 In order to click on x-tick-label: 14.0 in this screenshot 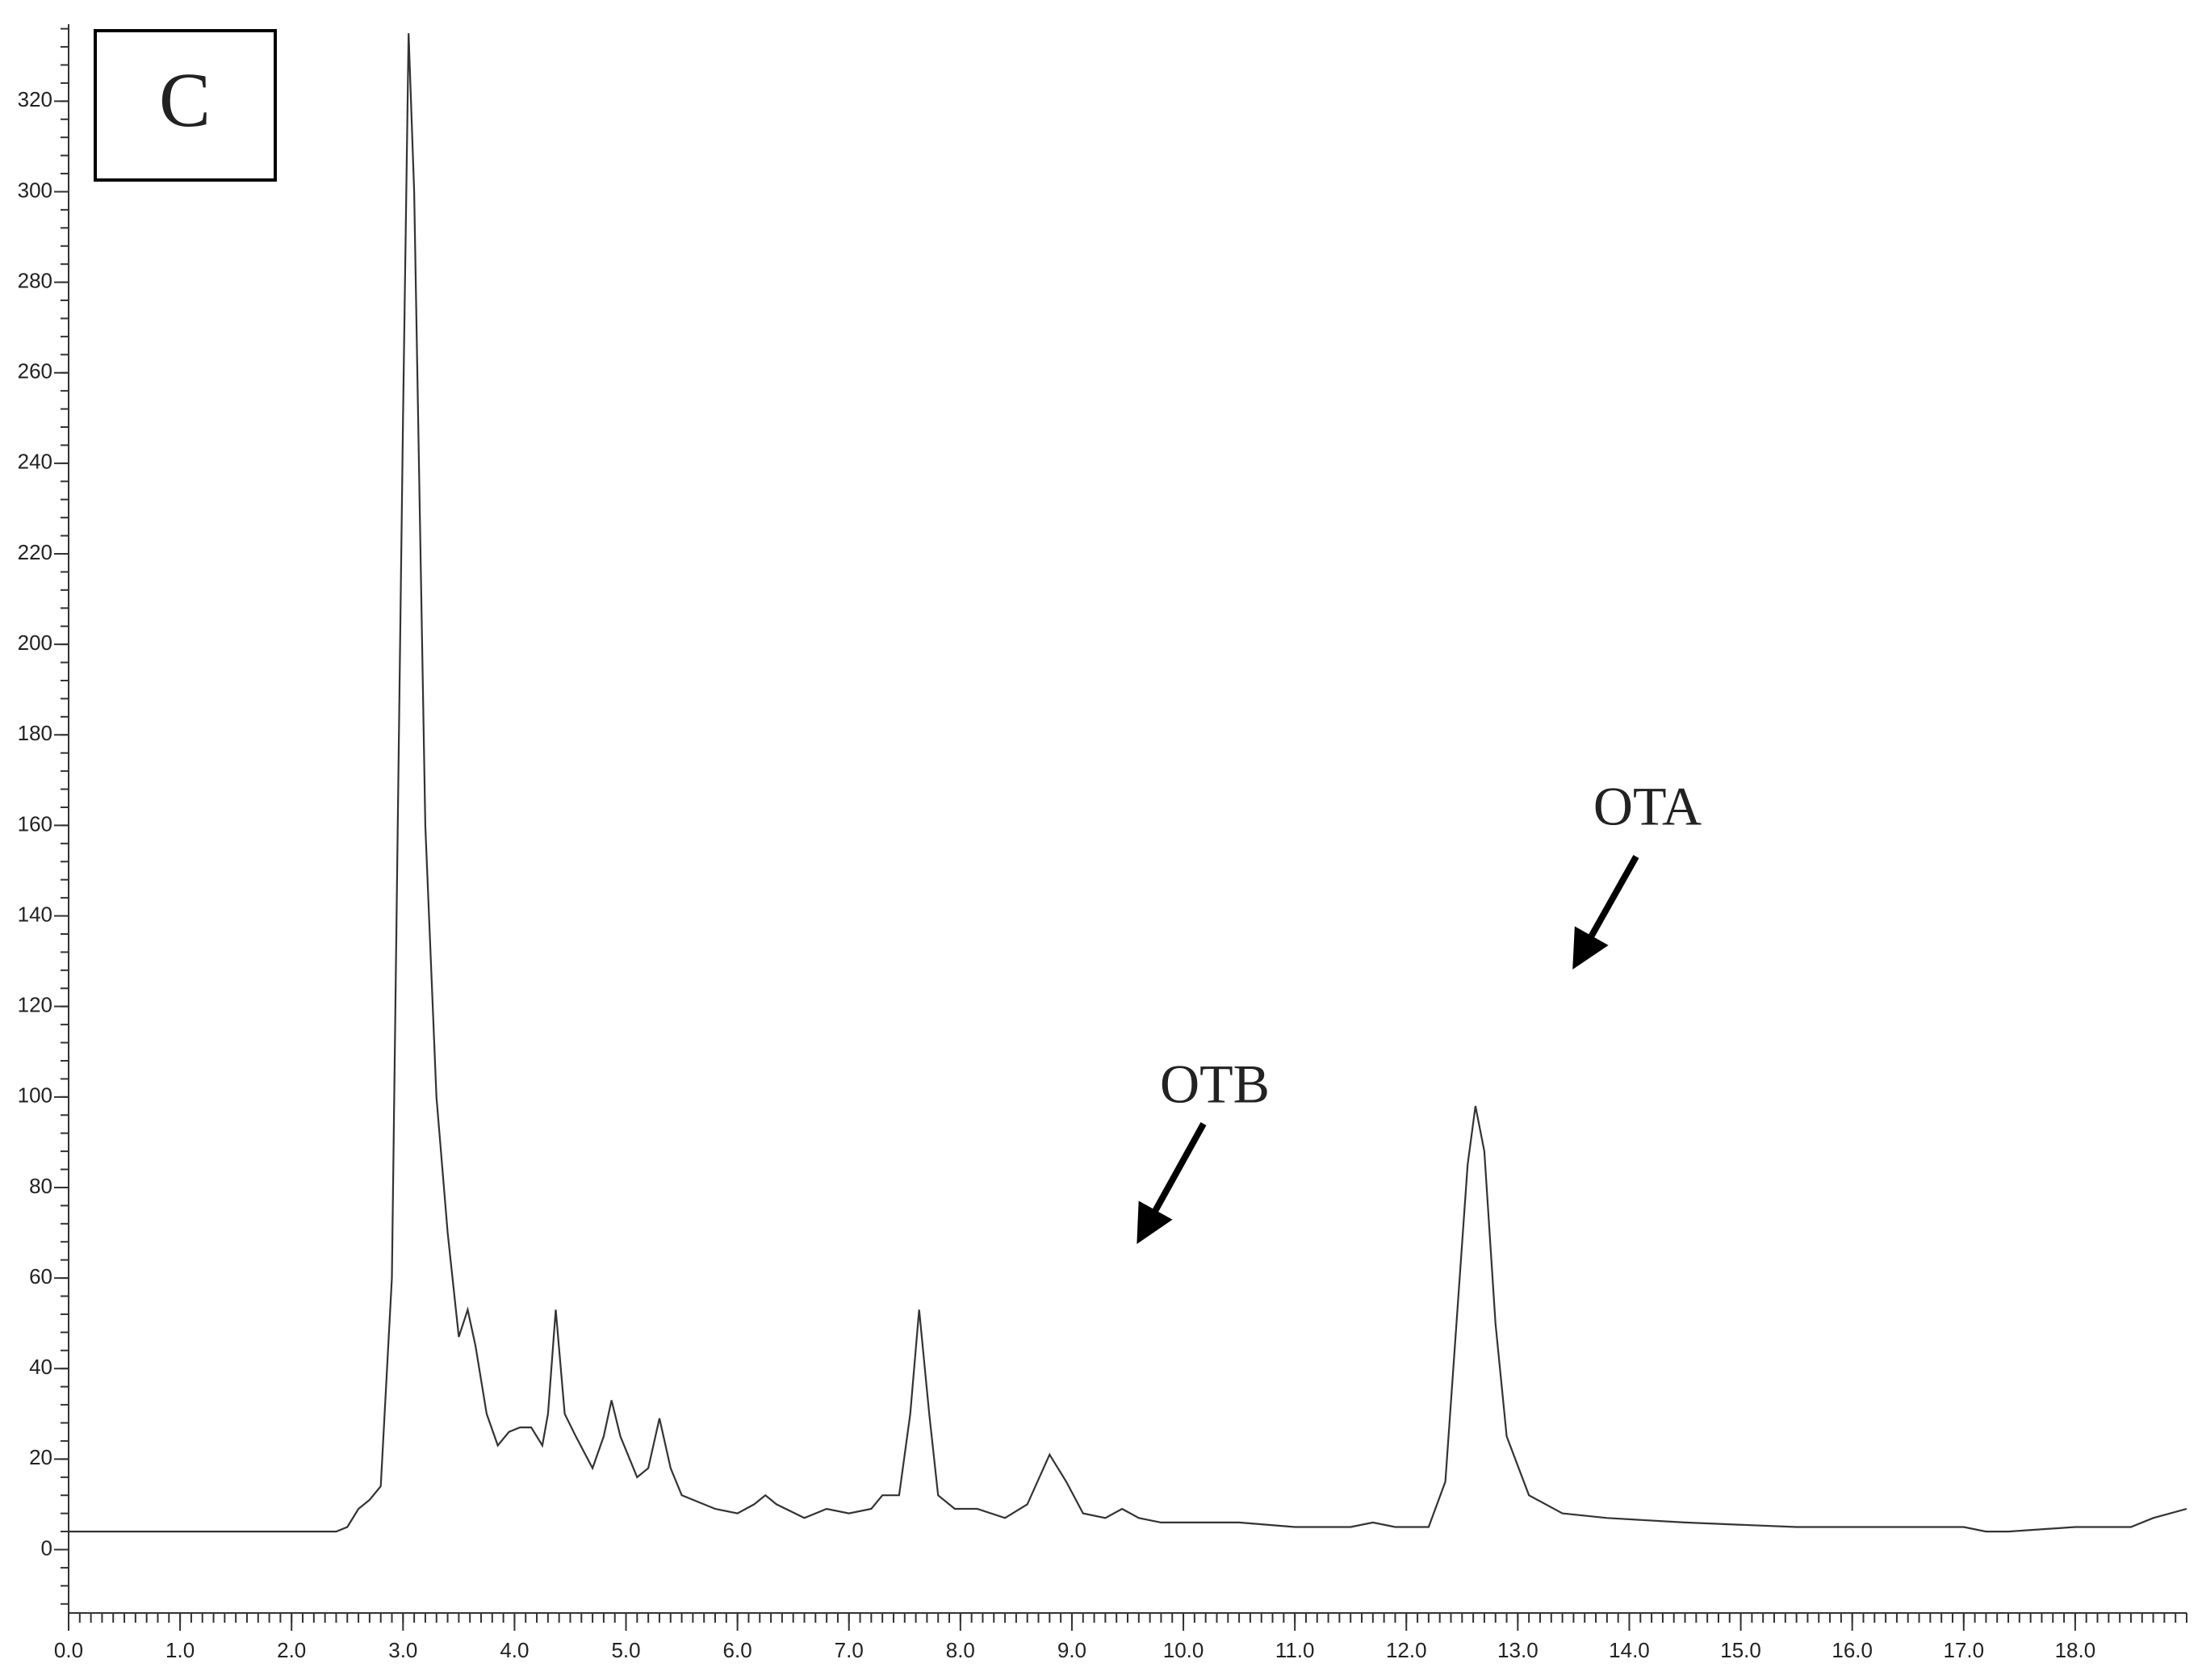, I will do `click(1629, 1650)`.